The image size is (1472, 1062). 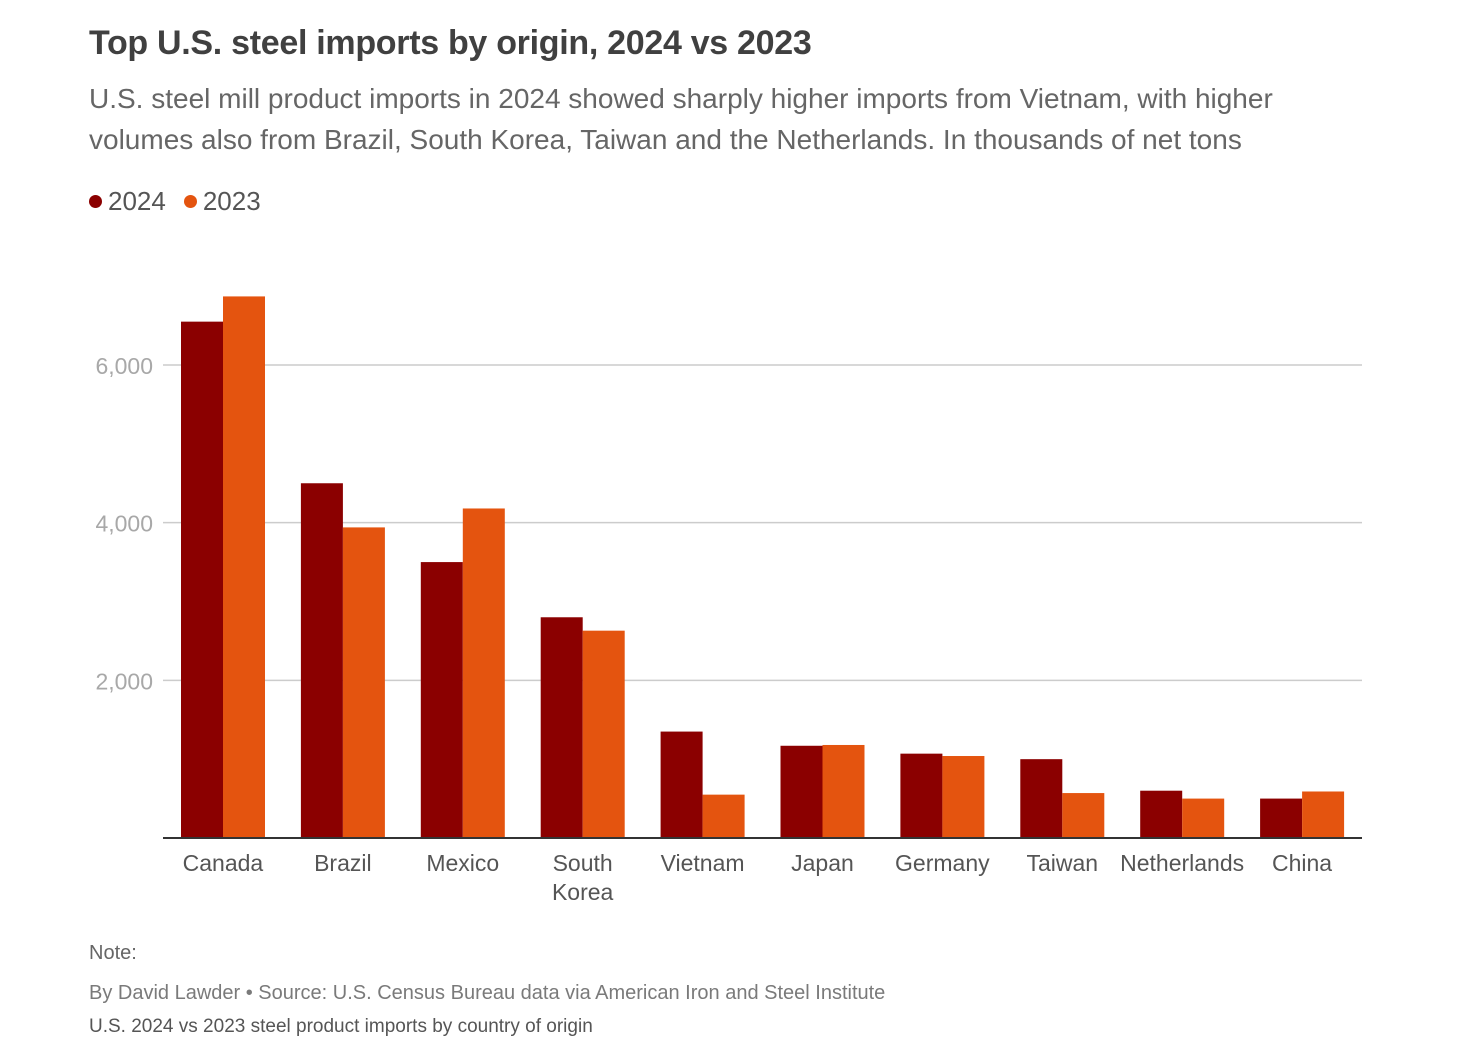 What do you see at coordinates (124, 524) in the screenshot?
I see `y-tick-label: 4,000` at bounding box center [124, 524].